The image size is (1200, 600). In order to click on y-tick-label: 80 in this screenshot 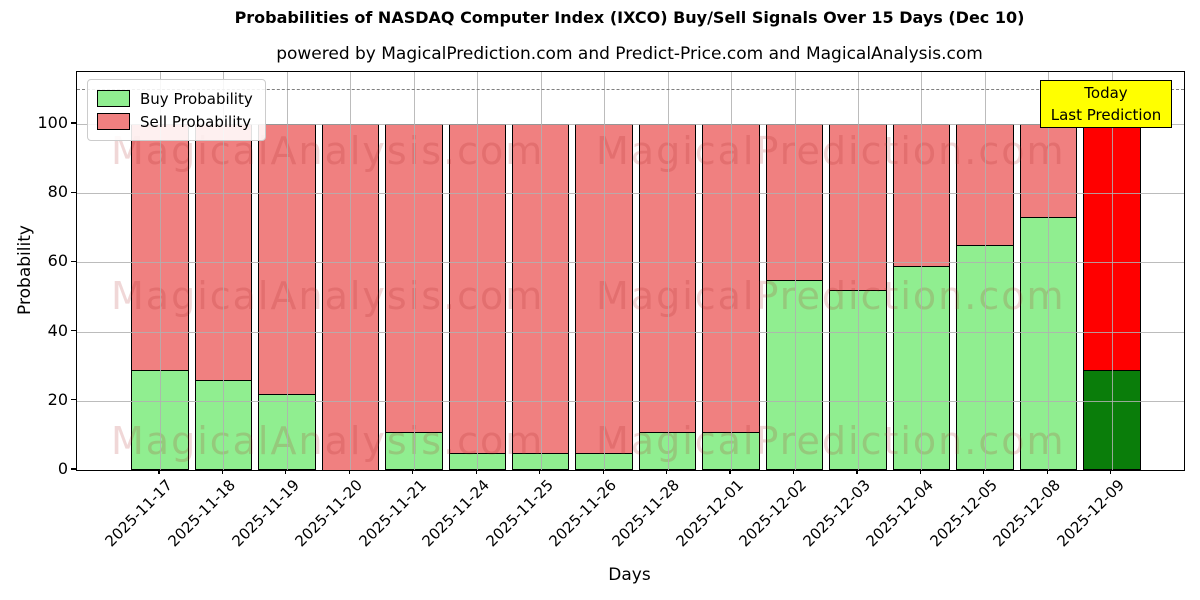, I will do `click(57, 192)`.